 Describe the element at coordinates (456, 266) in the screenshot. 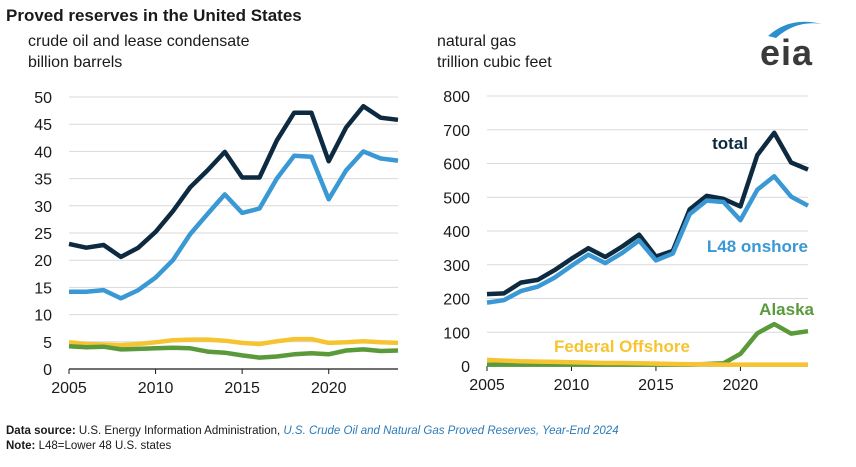

I see `gas-y-tick-label: 300` at that location.